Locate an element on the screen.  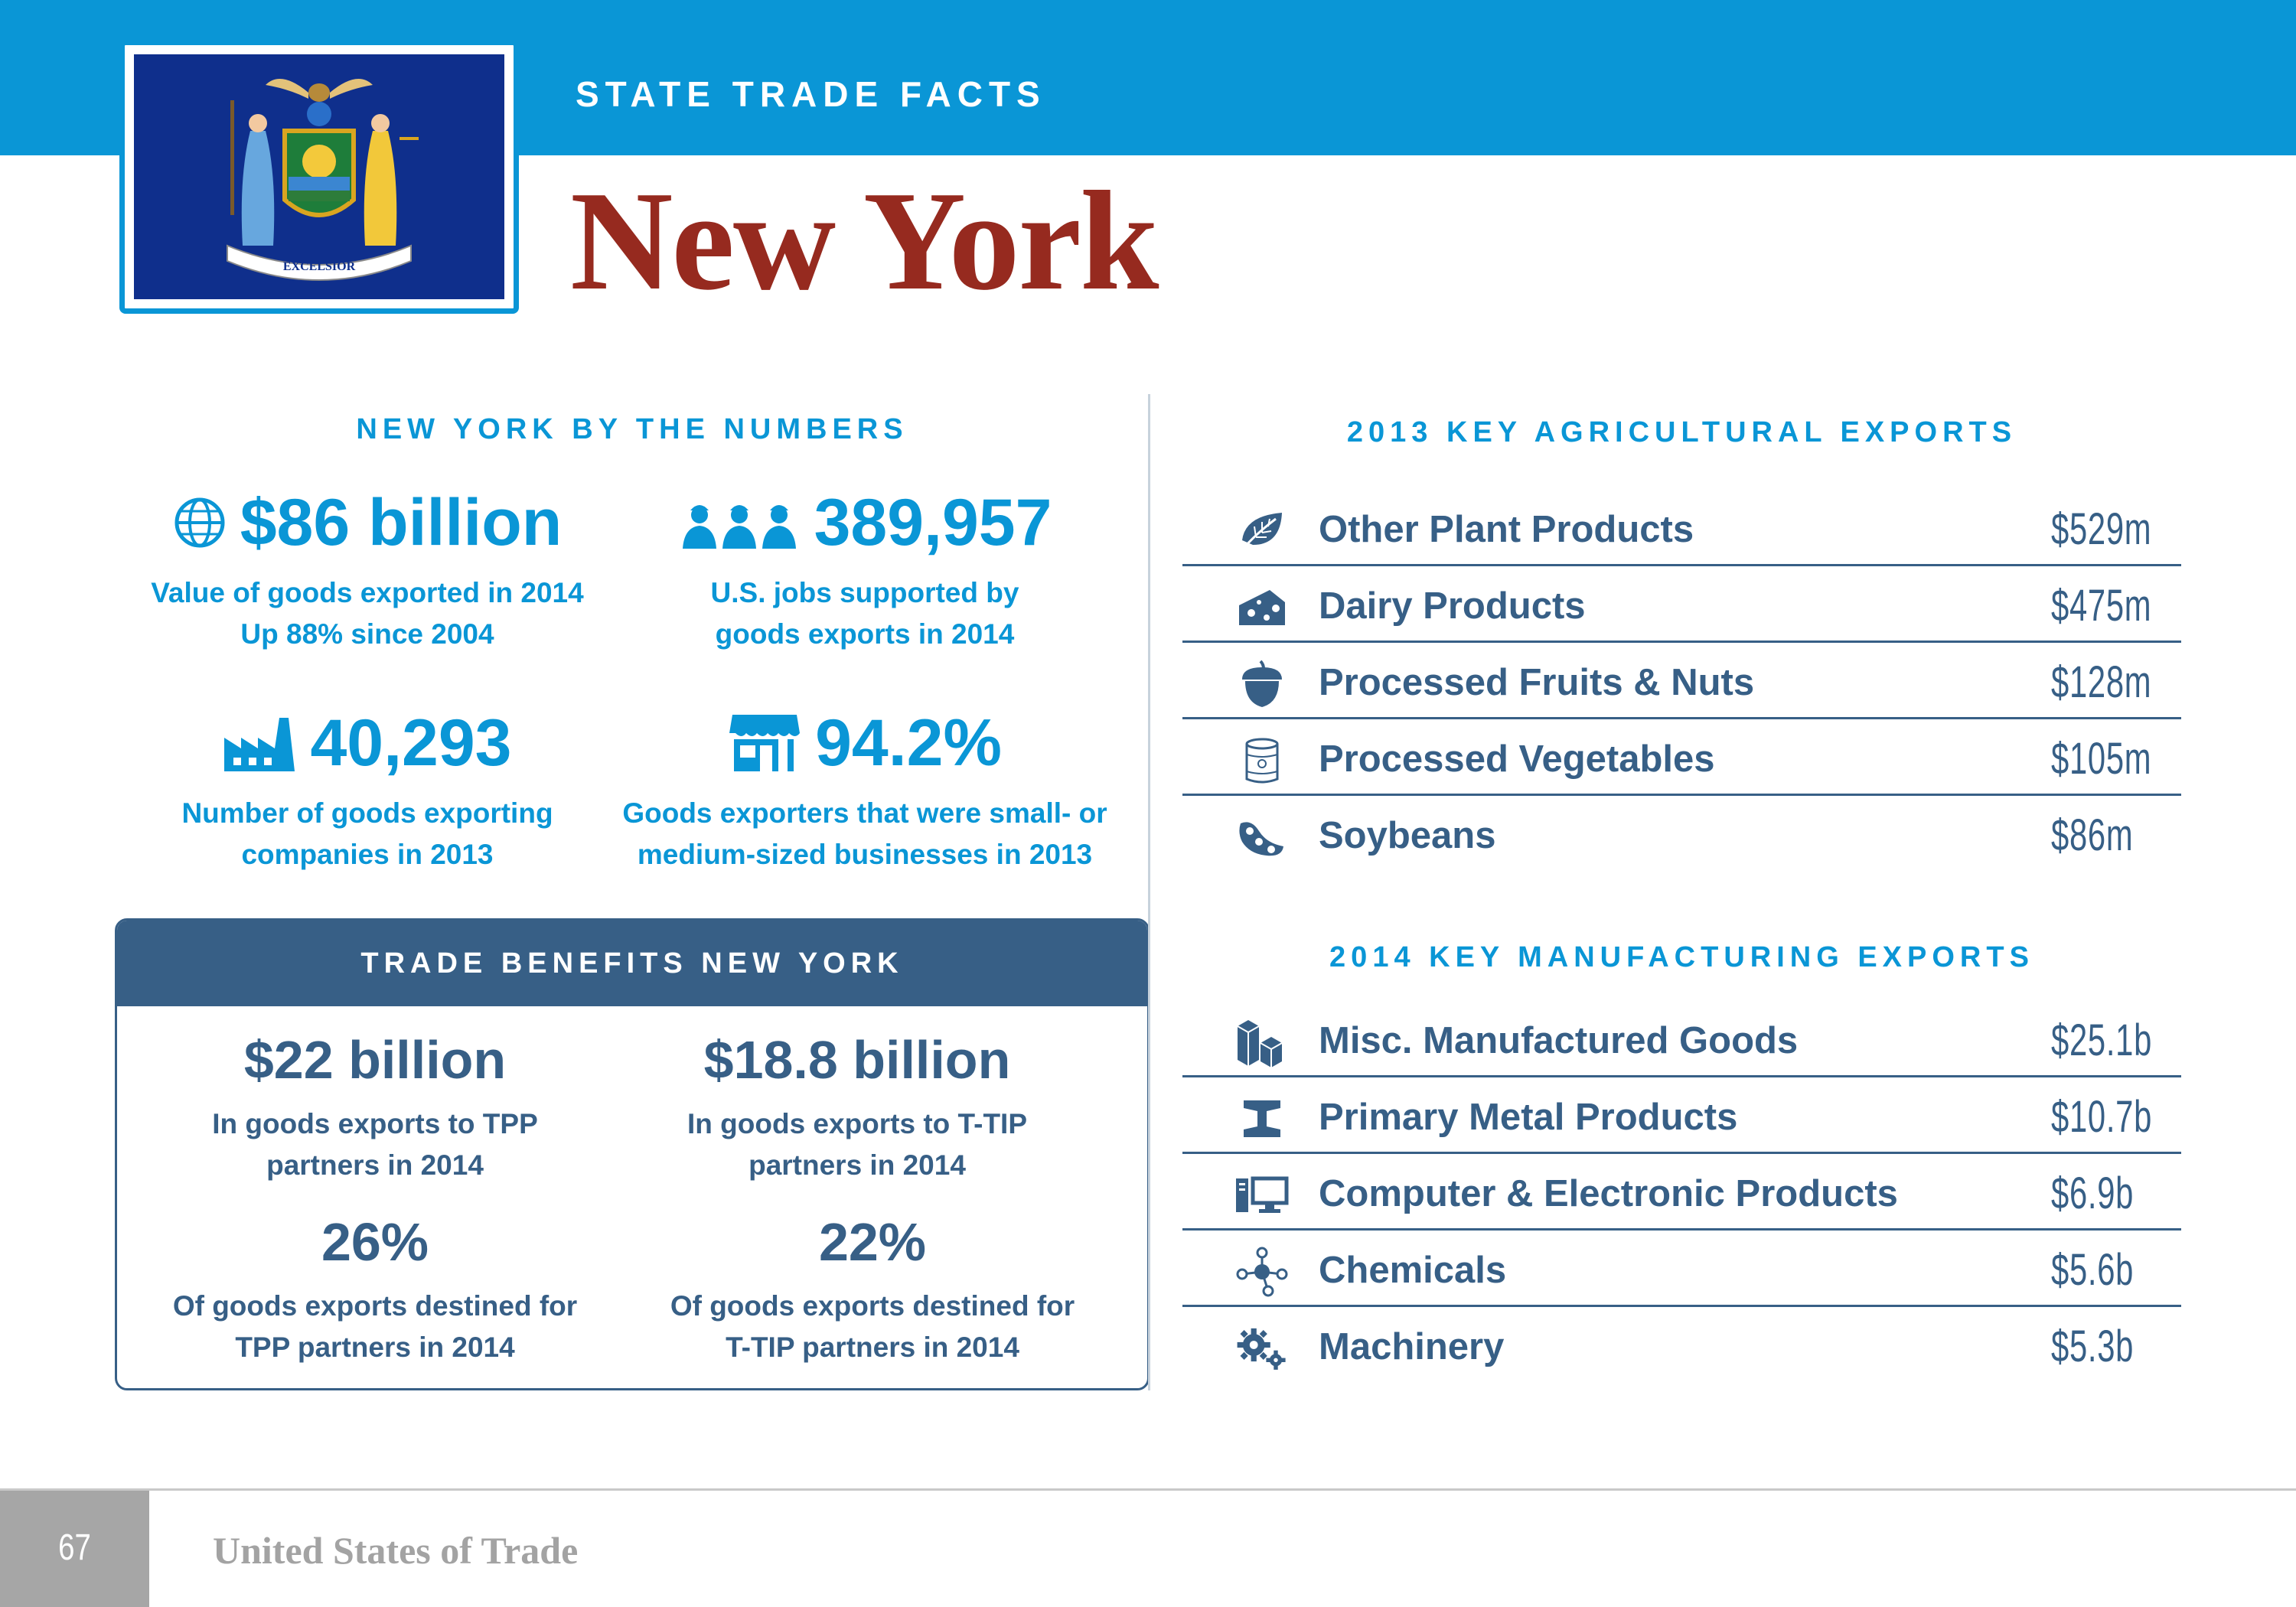
export-label: Dairy Products is located at coordinates (1452, 606).